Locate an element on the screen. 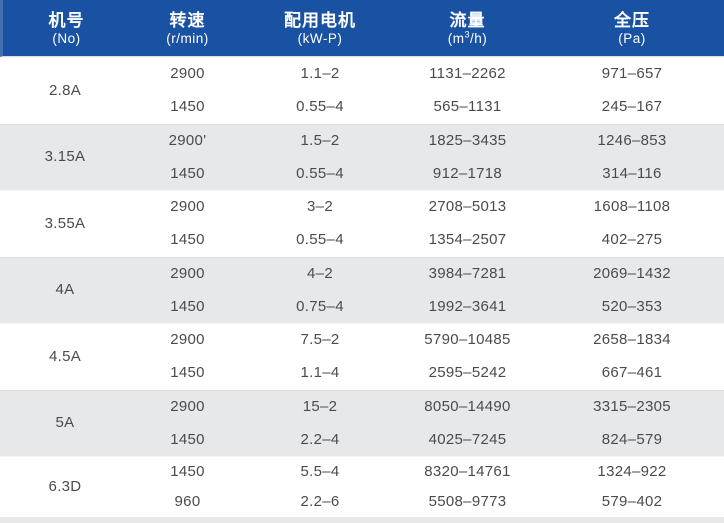  value-cell: 1.1–4 is located at coordinates (320, 373).